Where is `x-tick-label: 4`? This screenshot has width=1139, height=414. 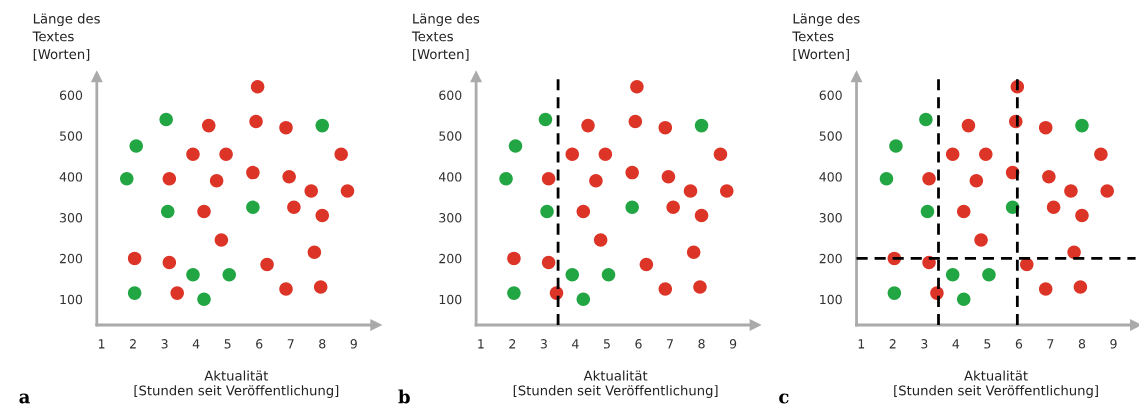
x-tick-label: 4 is located at coordinates (575, 344).